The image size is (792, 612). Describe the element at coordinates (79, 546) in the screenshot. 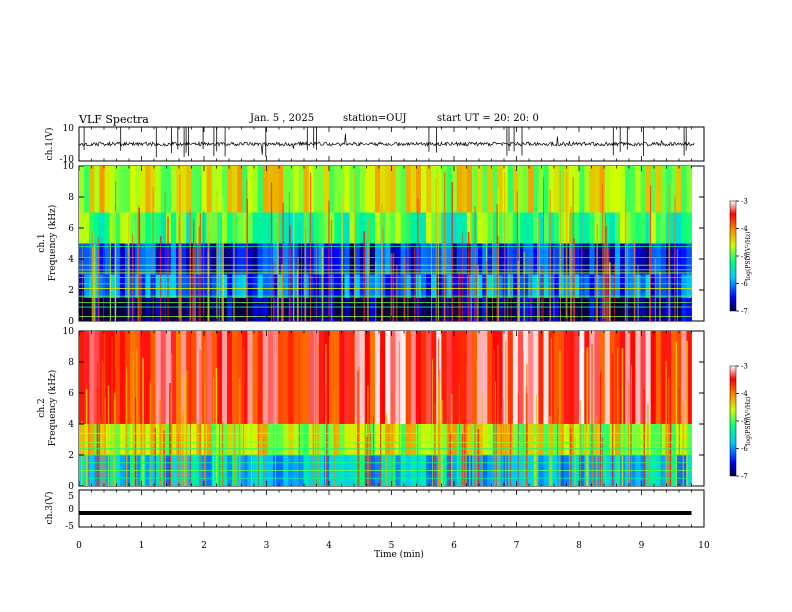

I see `x-tick-label: 0` at that location.